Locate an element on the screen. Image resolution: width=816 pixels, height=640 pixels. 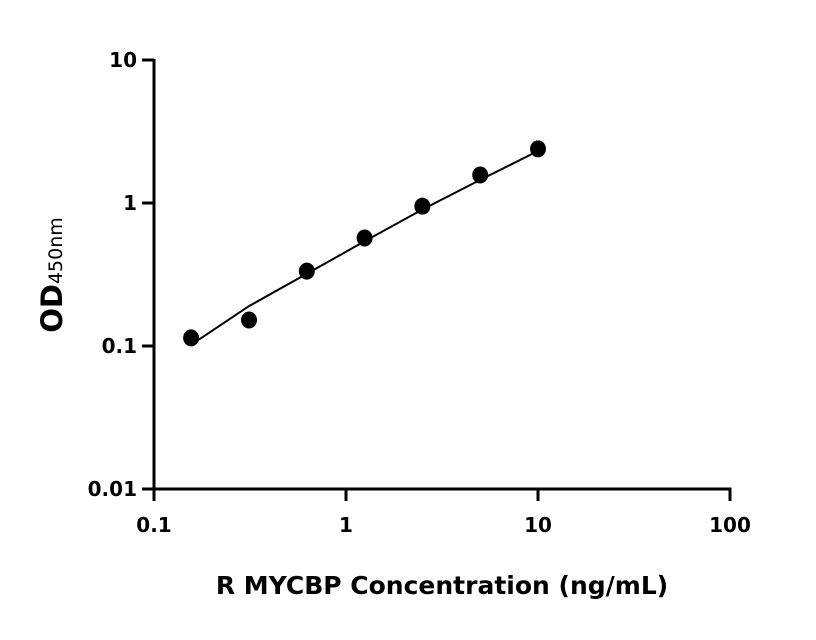
x-tick-label: 0.1 is located at coordinates (153, 525).